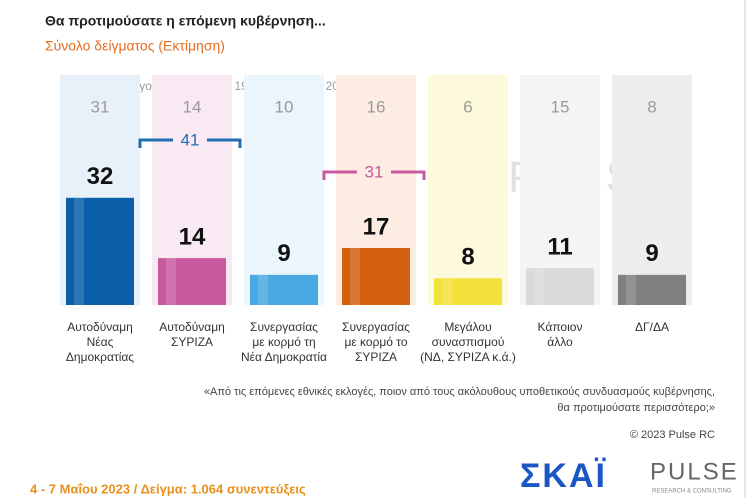 The width and height of the screenshot is (748, 498). What do you see at coordinates (672, 435) in the screenshot?
I see `copyright: © 2023 Pulse RC` at bounding box center [672, 435].